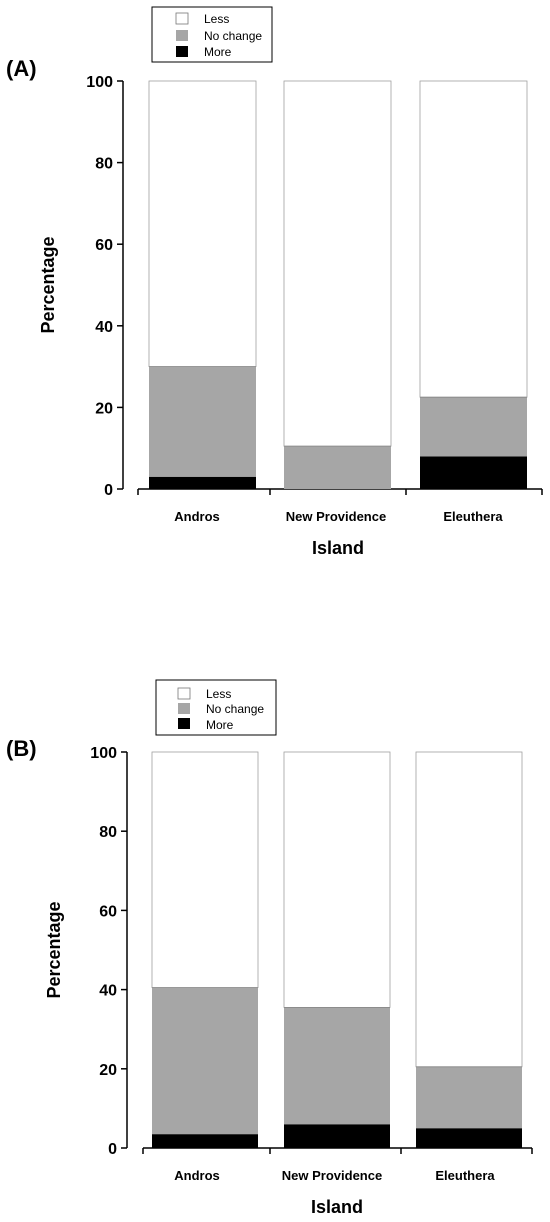 Image resolution: width=550 pixels, height=1222 pixels. Describe the element at coordinates (21, 68) in the screenshot. I see `panel-label: (A)` at that location.